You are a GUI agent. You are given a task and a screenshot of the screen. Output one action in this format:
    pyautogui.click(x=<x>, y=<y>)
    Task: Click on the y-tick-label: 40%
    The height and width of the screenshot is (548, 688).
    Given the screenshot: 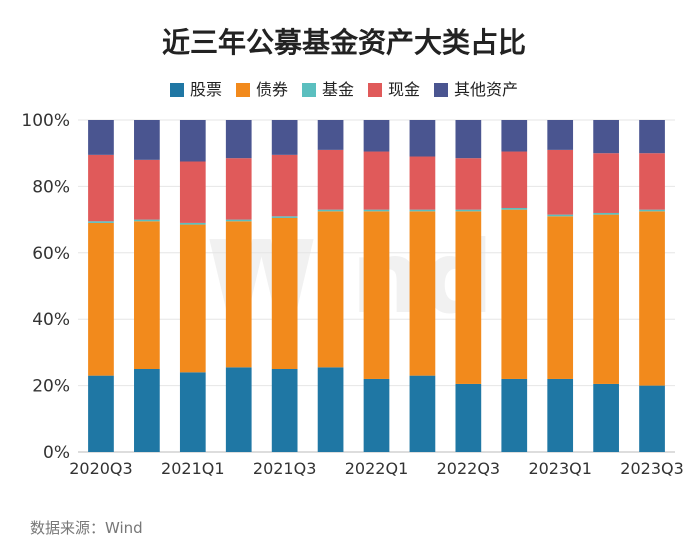 What is the action you would take?
    pyautogui.click(x=51, y=320)
    